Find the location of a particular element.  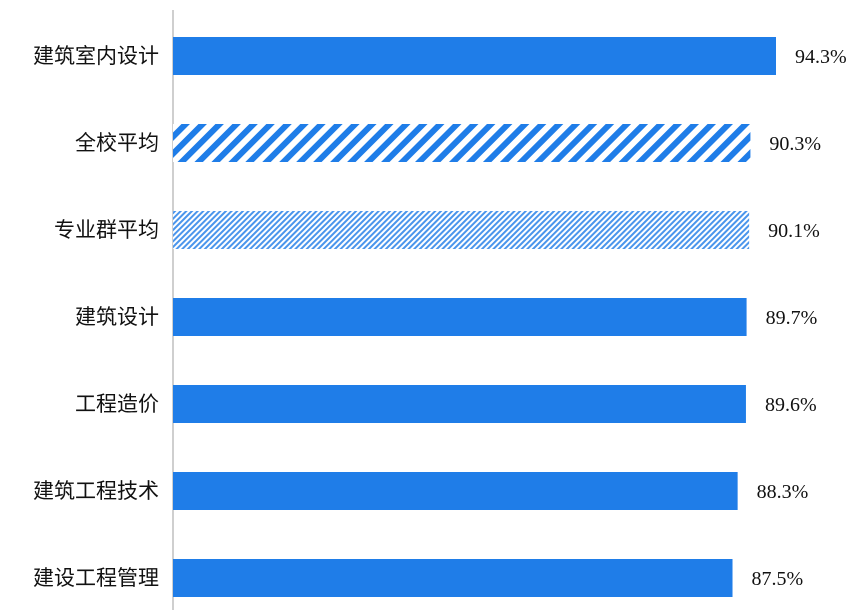

category-label-0: 建筑室内设计 is located at coordinates (96, 56).